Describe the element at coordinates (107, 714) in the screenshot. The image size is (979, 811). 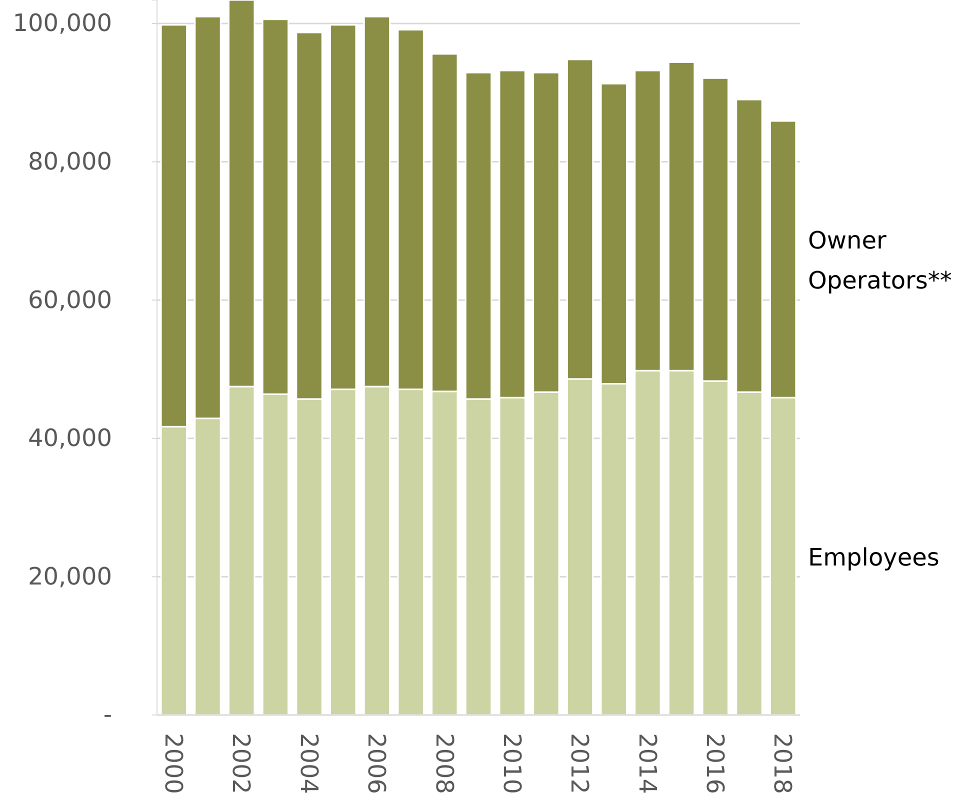
I see `y-tick-label: -` at that location.